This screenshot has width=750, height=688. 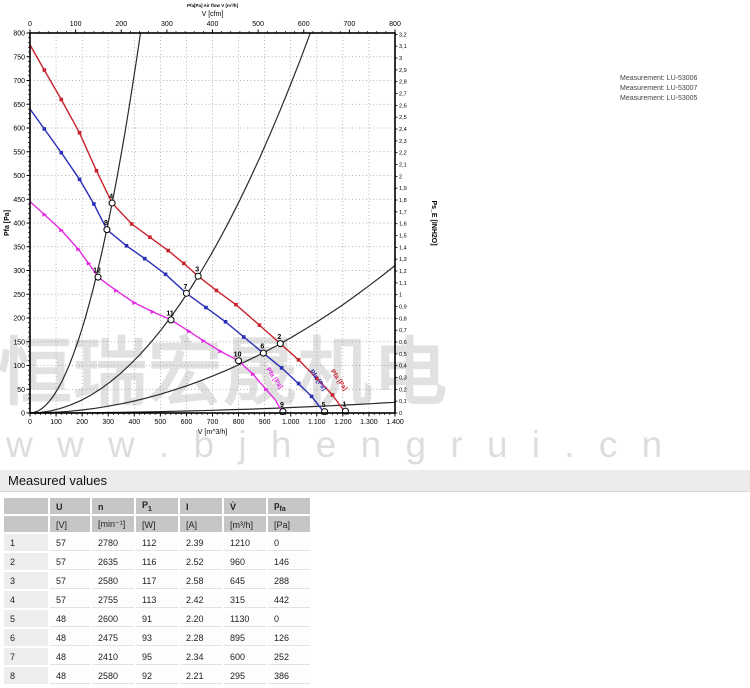 I want to click on right-axis-tick-label: 0,1, so click(x=403, y=402).